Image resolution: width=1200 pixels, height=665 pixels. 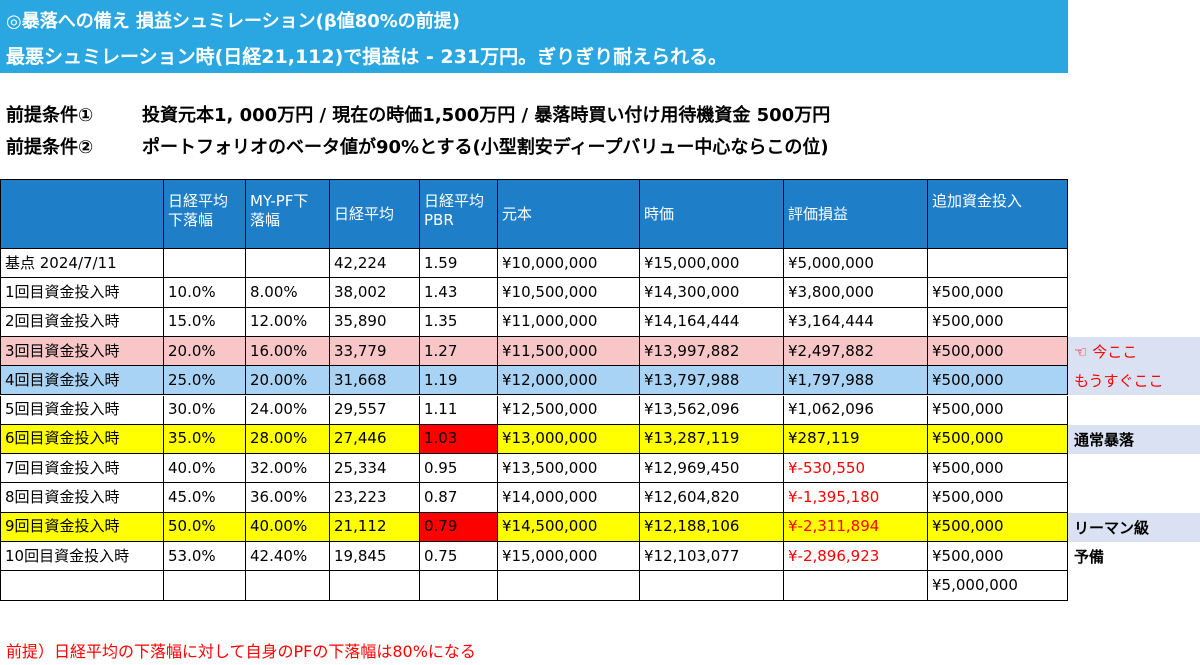 What do you see at coordinates (856, 557) in the screenshot?
I see `cell-unrealized-pl: ¥-2,896,923` at bounding box center [856, 557].